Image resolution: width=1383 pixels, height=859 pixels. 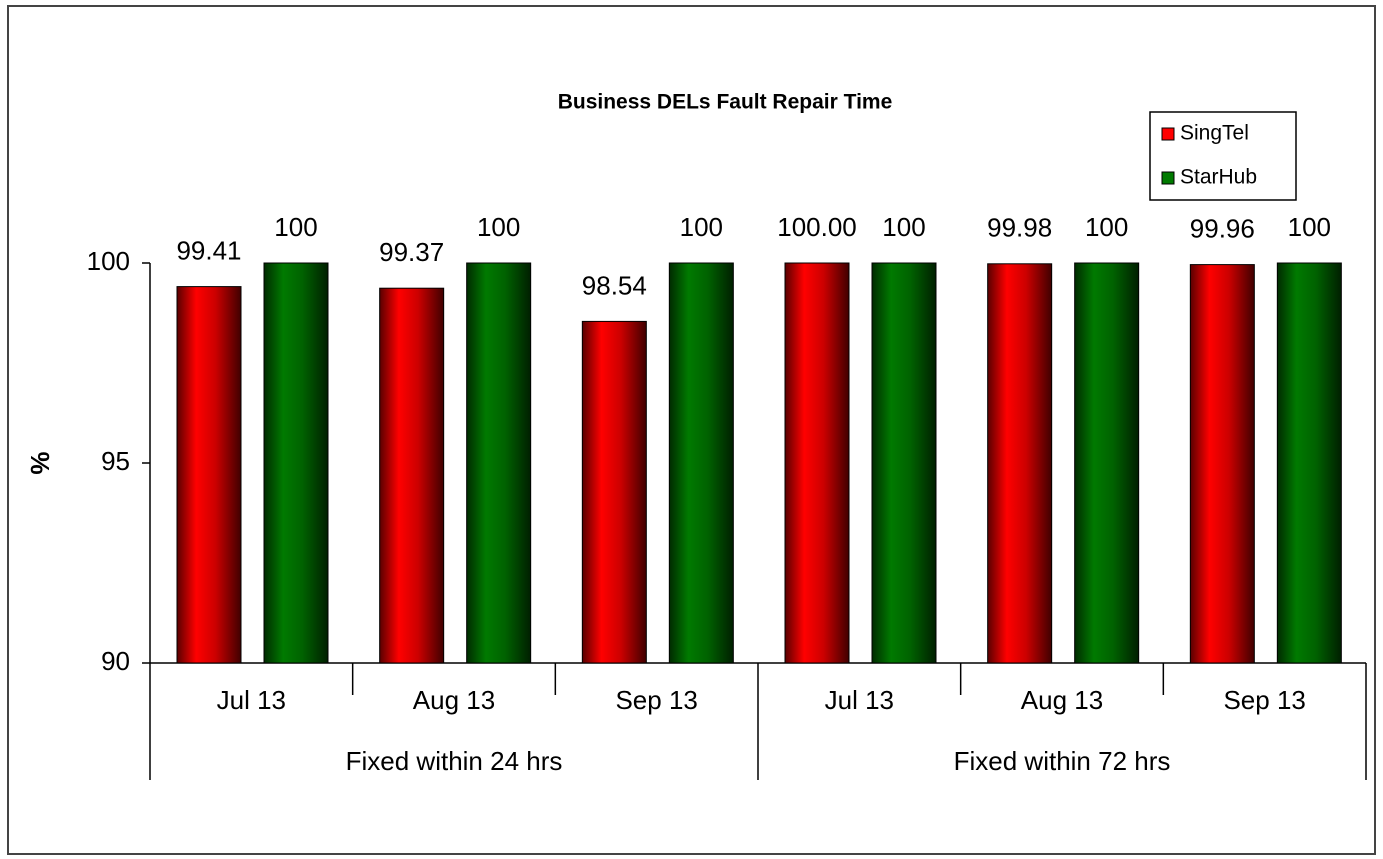 I want to click on data-label: 99.96, so click(x=1222, y=228).